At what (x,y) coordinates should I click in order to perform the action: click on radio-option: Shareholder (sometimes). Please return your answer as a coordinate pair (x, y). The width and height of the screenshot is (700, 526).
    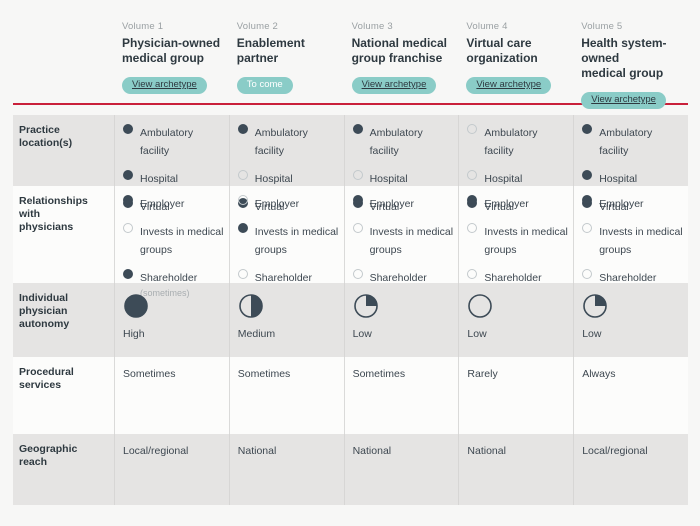
    Looking at the image, I should click on (174, 283).